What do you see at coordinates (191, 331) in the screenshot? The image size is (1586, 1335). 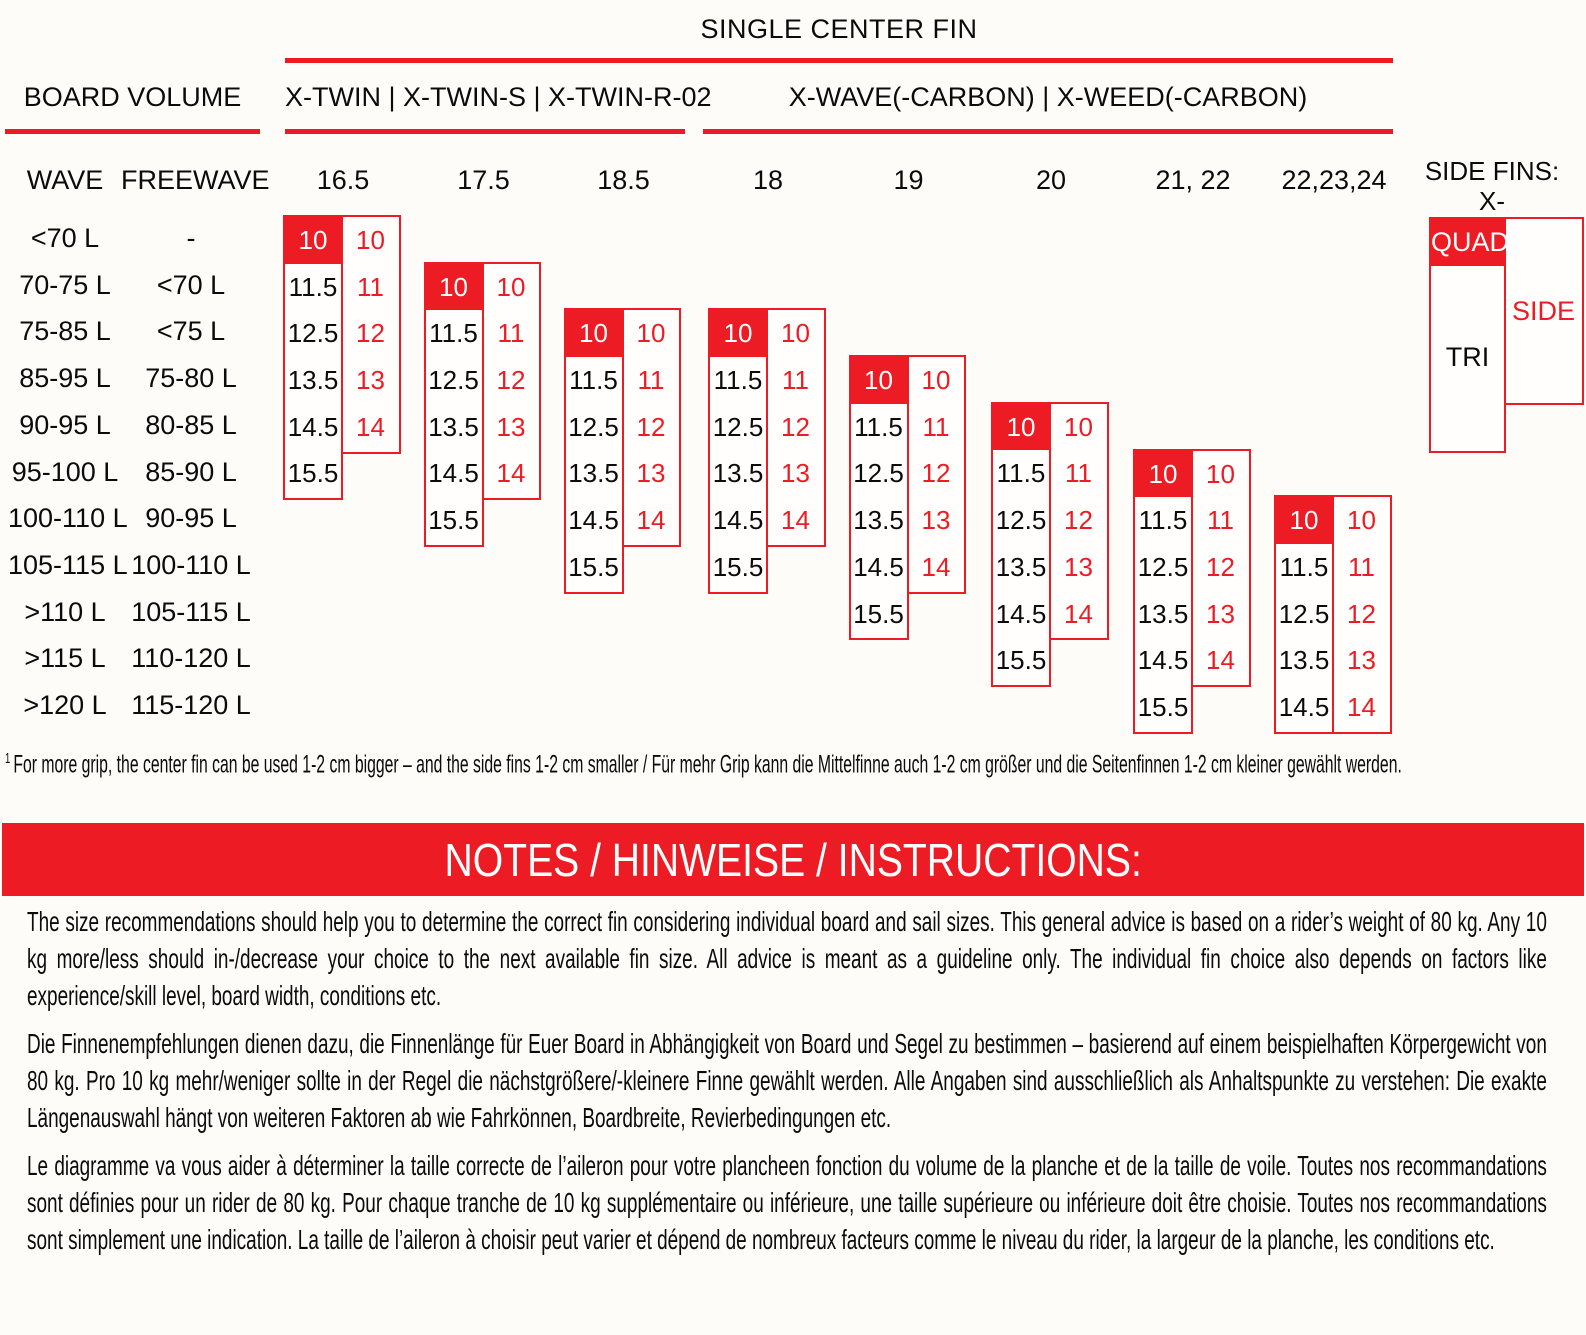 I see `freewave-volume-label: <75 L` at bounding box center [191, 331].